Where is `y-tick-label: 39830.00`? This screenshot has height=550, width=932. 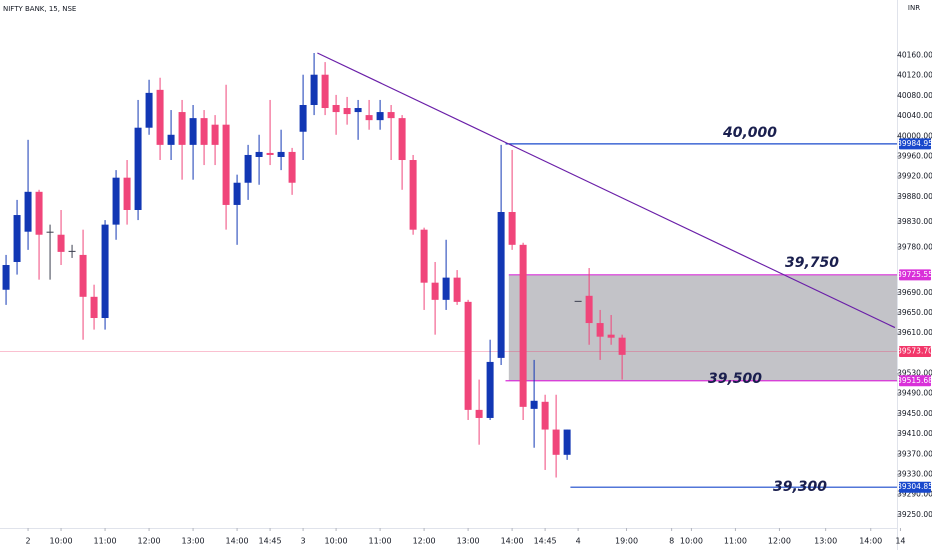
y-tick-label: 39830.00 is located at coordinates (914, 221).